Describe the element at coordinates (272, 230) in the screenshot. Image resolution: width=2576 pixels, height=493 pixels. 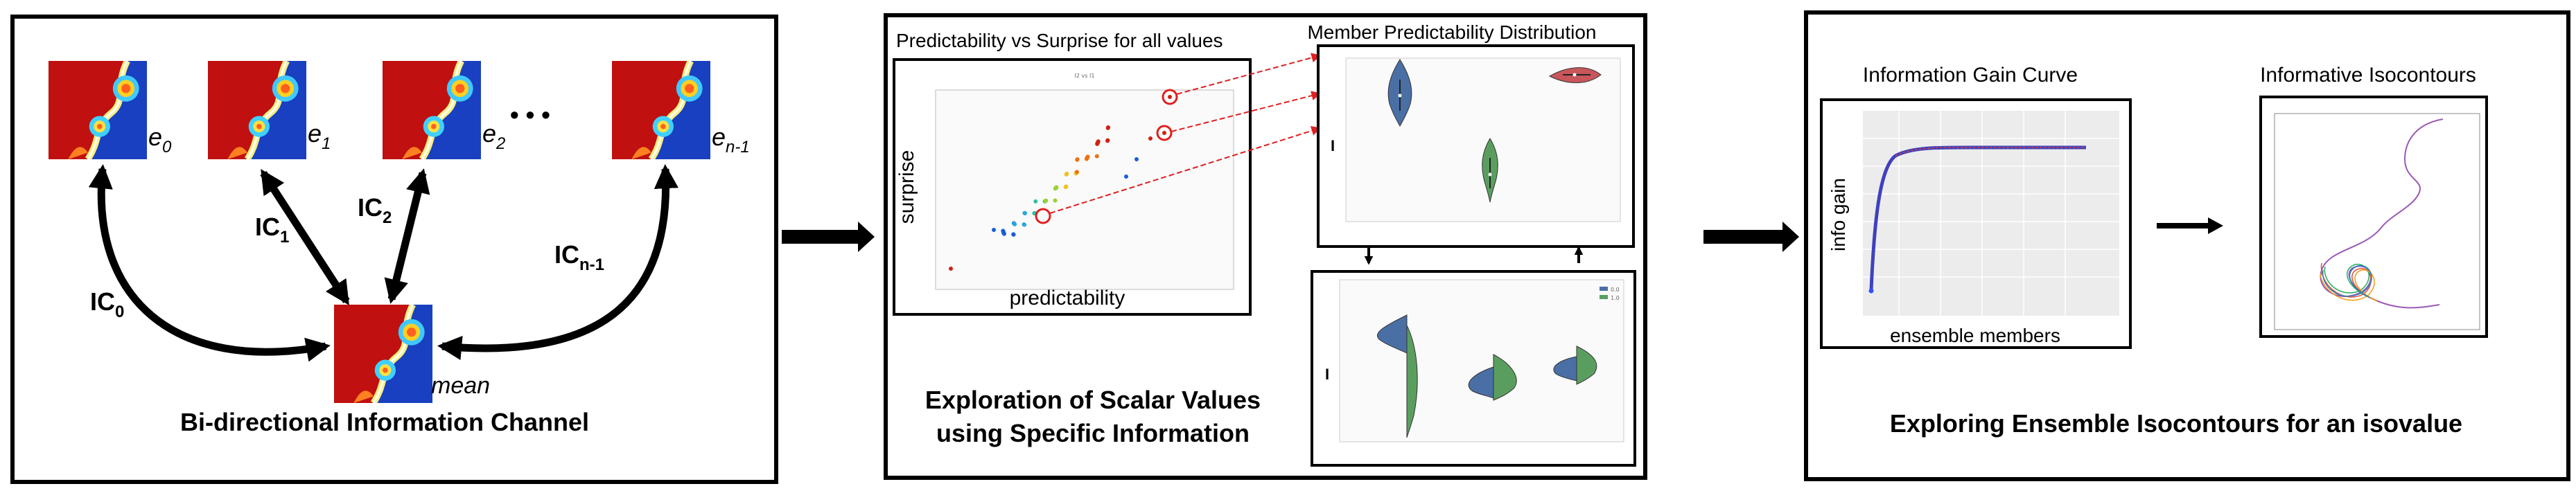
I see `channel-label-ic1: IC1` at that location.